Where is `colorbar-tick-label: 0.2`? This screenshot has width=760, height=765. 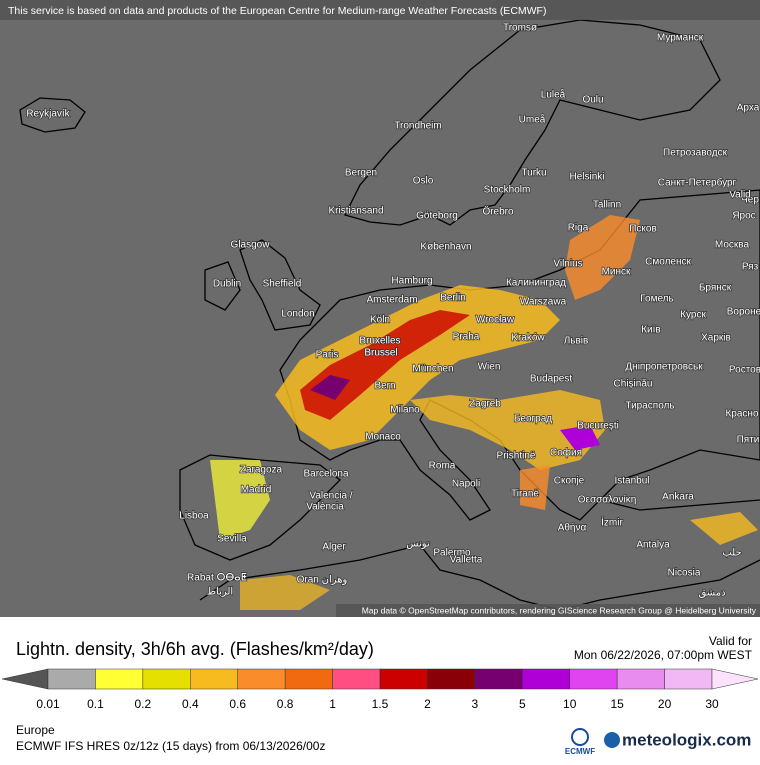
colorbar-tick-label: 0.2 is located at coordinates (143, 704).